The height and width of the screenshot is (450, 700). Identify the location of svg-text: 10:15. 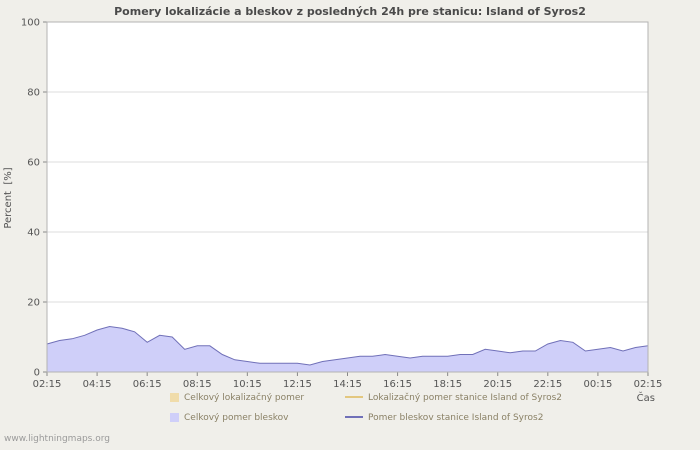
(247, 384).